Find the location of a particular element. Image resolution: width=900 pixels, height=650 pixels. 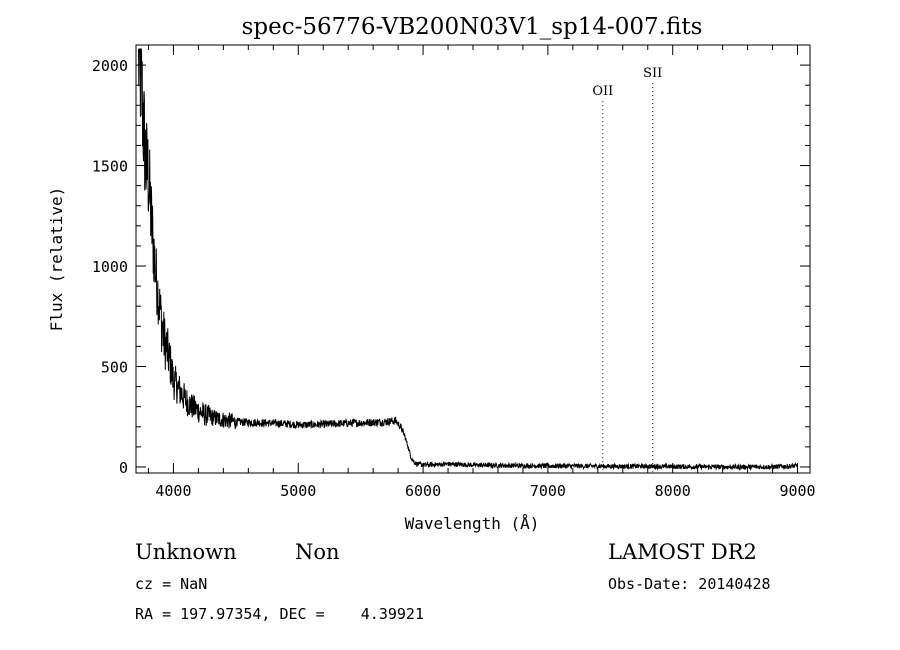

y-tick-label: 1500 is located at coordinates (110, 167).